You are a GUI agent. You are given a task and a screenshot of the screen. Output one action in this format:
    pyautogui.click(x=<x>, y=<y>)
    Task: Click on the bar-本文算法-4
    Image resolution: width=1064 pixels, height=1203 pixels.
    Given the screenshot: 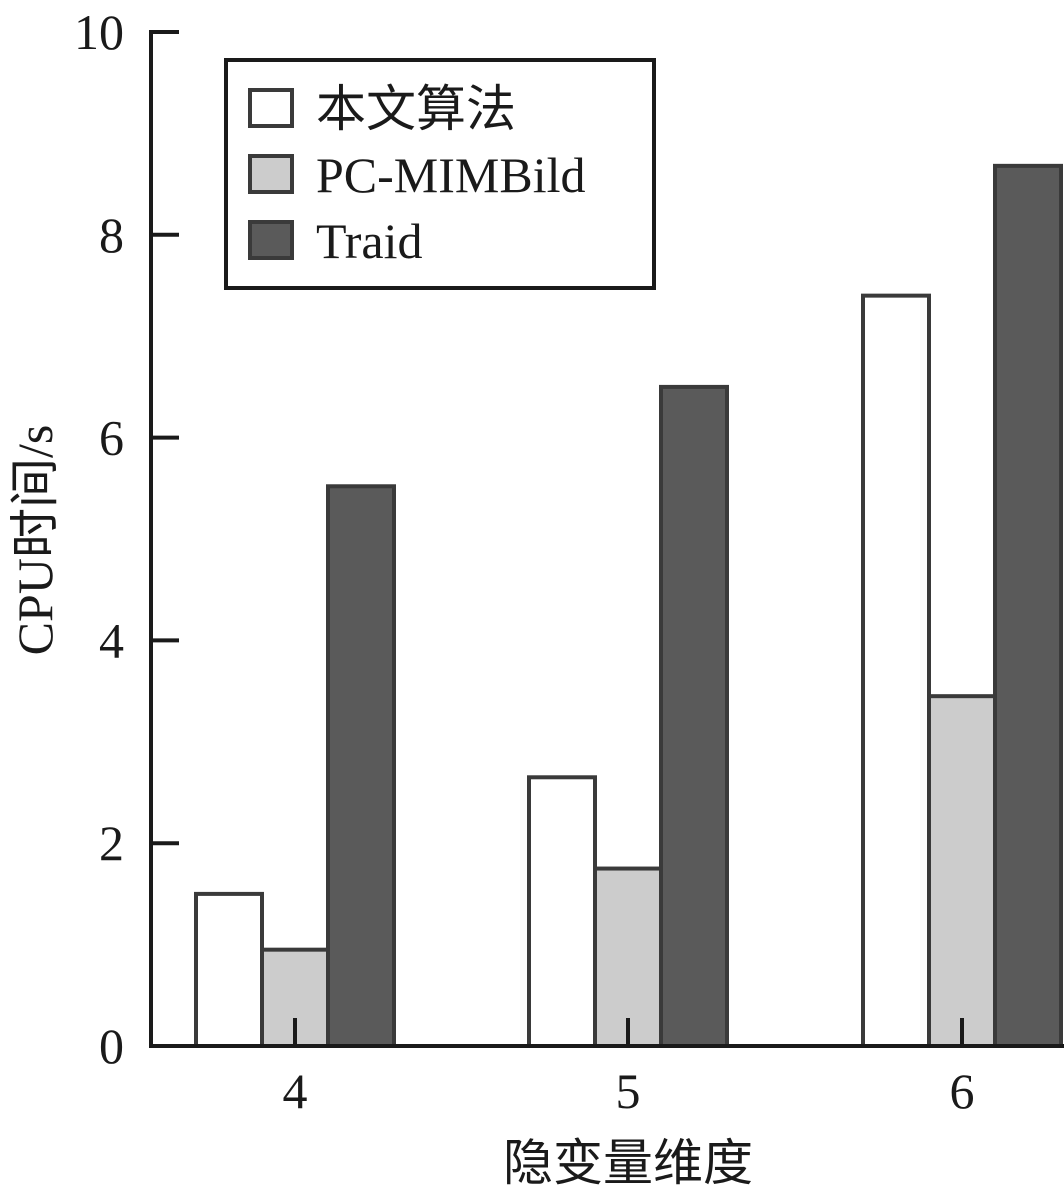 What is the action you would take?
    pyautogui.click(x=229, y=970)
    